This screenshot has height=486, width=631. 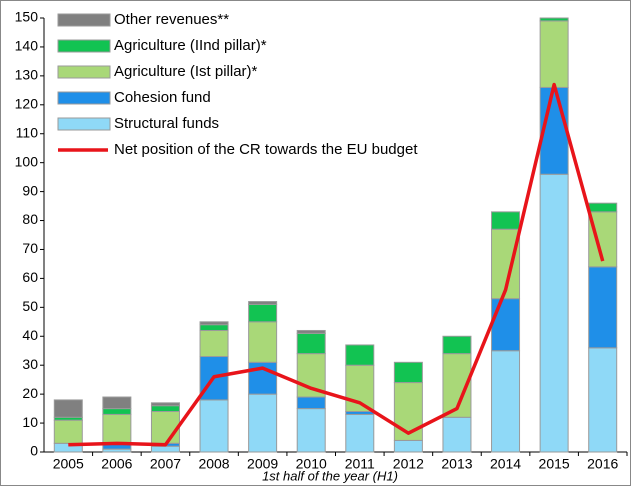 I want to click on y-tick-label: 50, so click(x=30, y=306).